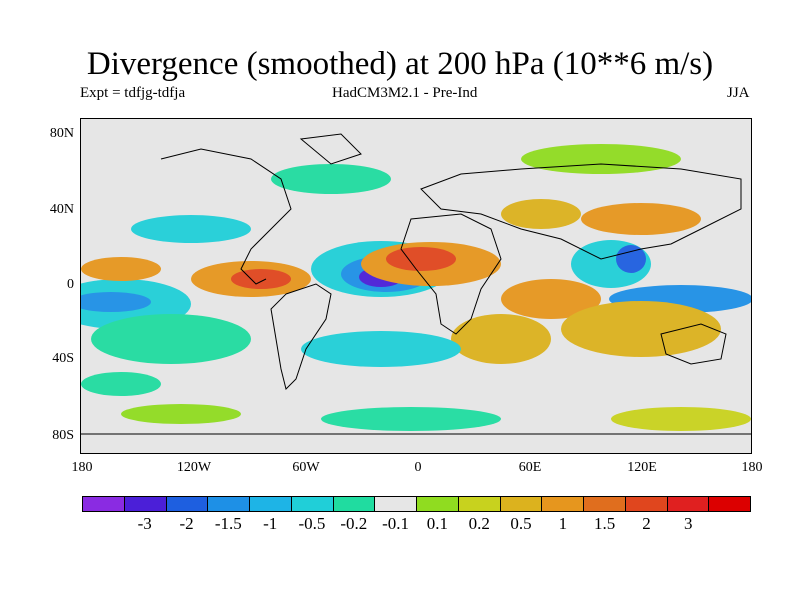 Image resolution: width=800 pixels, height=600 pixels. I want to click on colorbar-label: 2, so click(646, 523).